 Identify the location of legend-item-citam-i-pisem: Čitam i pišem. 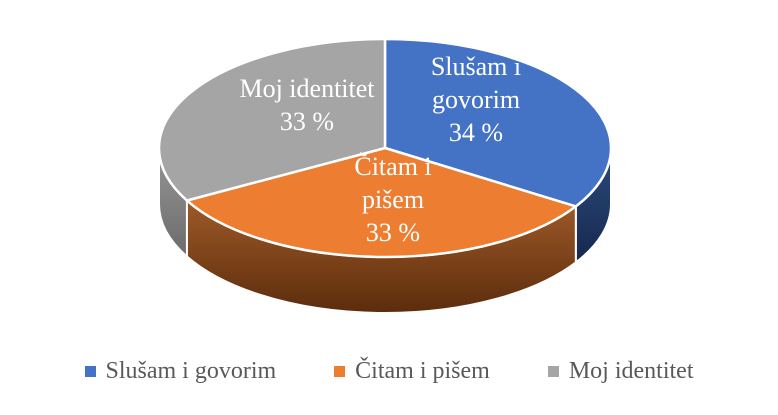
(412, 371).